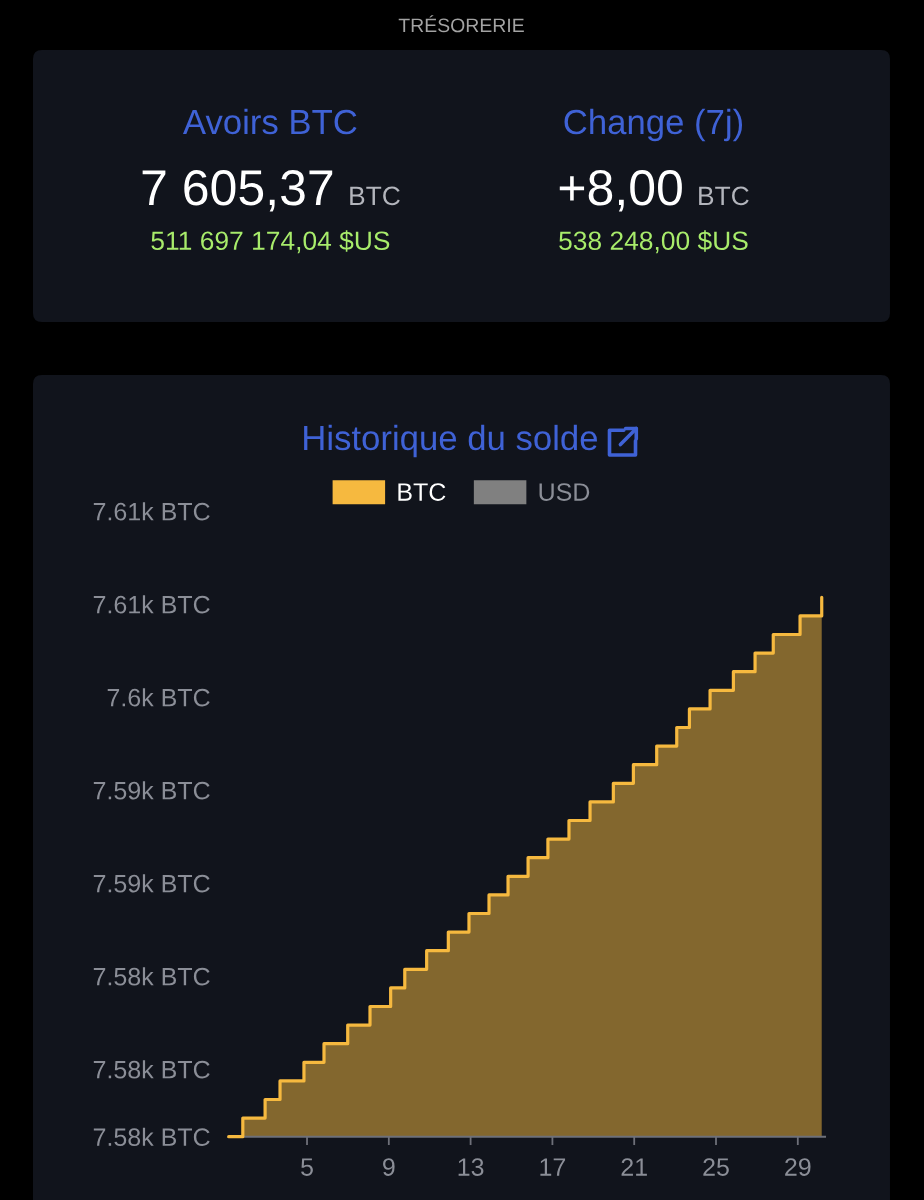 The height and width of the screenshot is (1200, 924). Describe the element at coordinates (564, 492) in the screenshot. I see `legend-label: USD` at that location.